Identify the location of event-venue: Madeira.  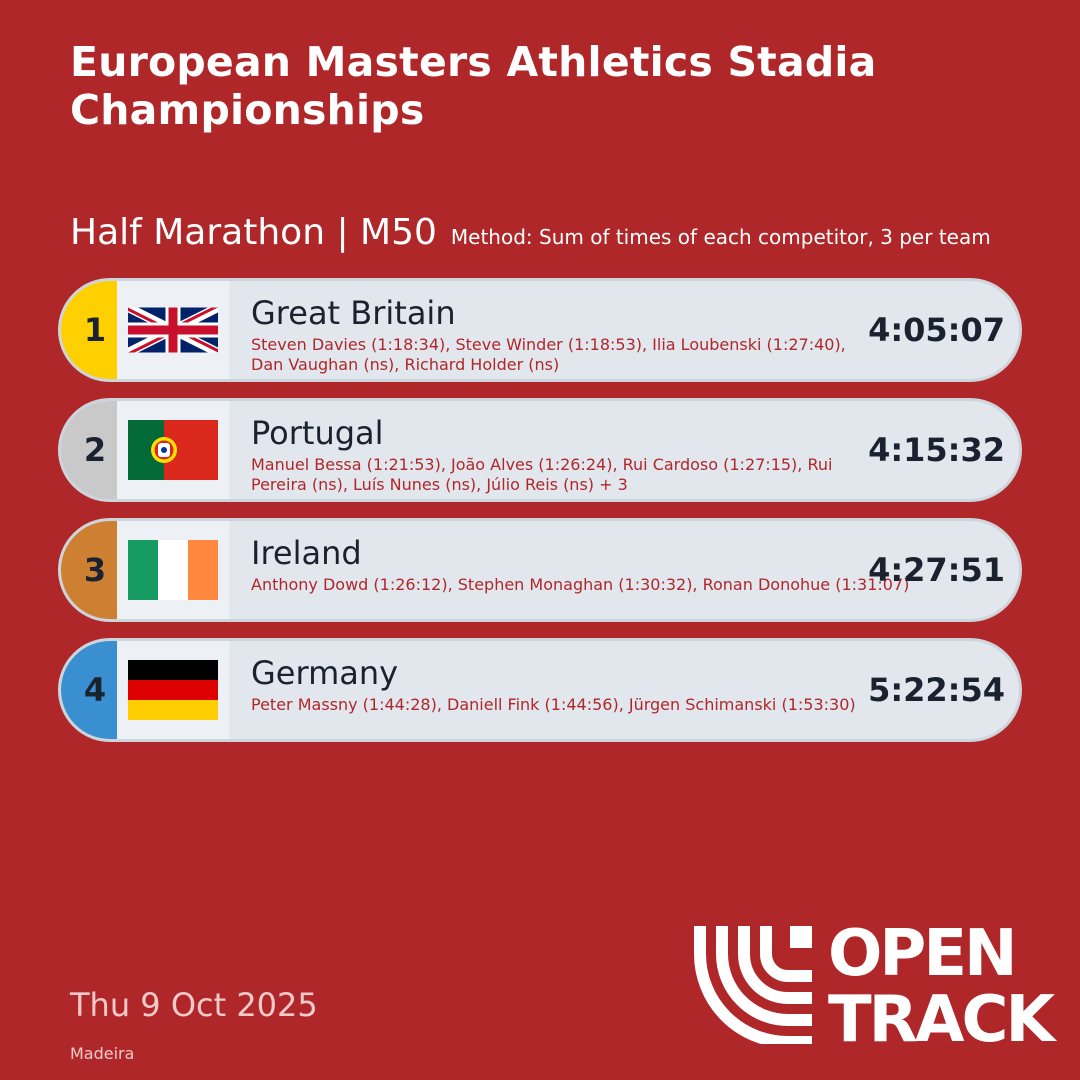
(102, 1053).